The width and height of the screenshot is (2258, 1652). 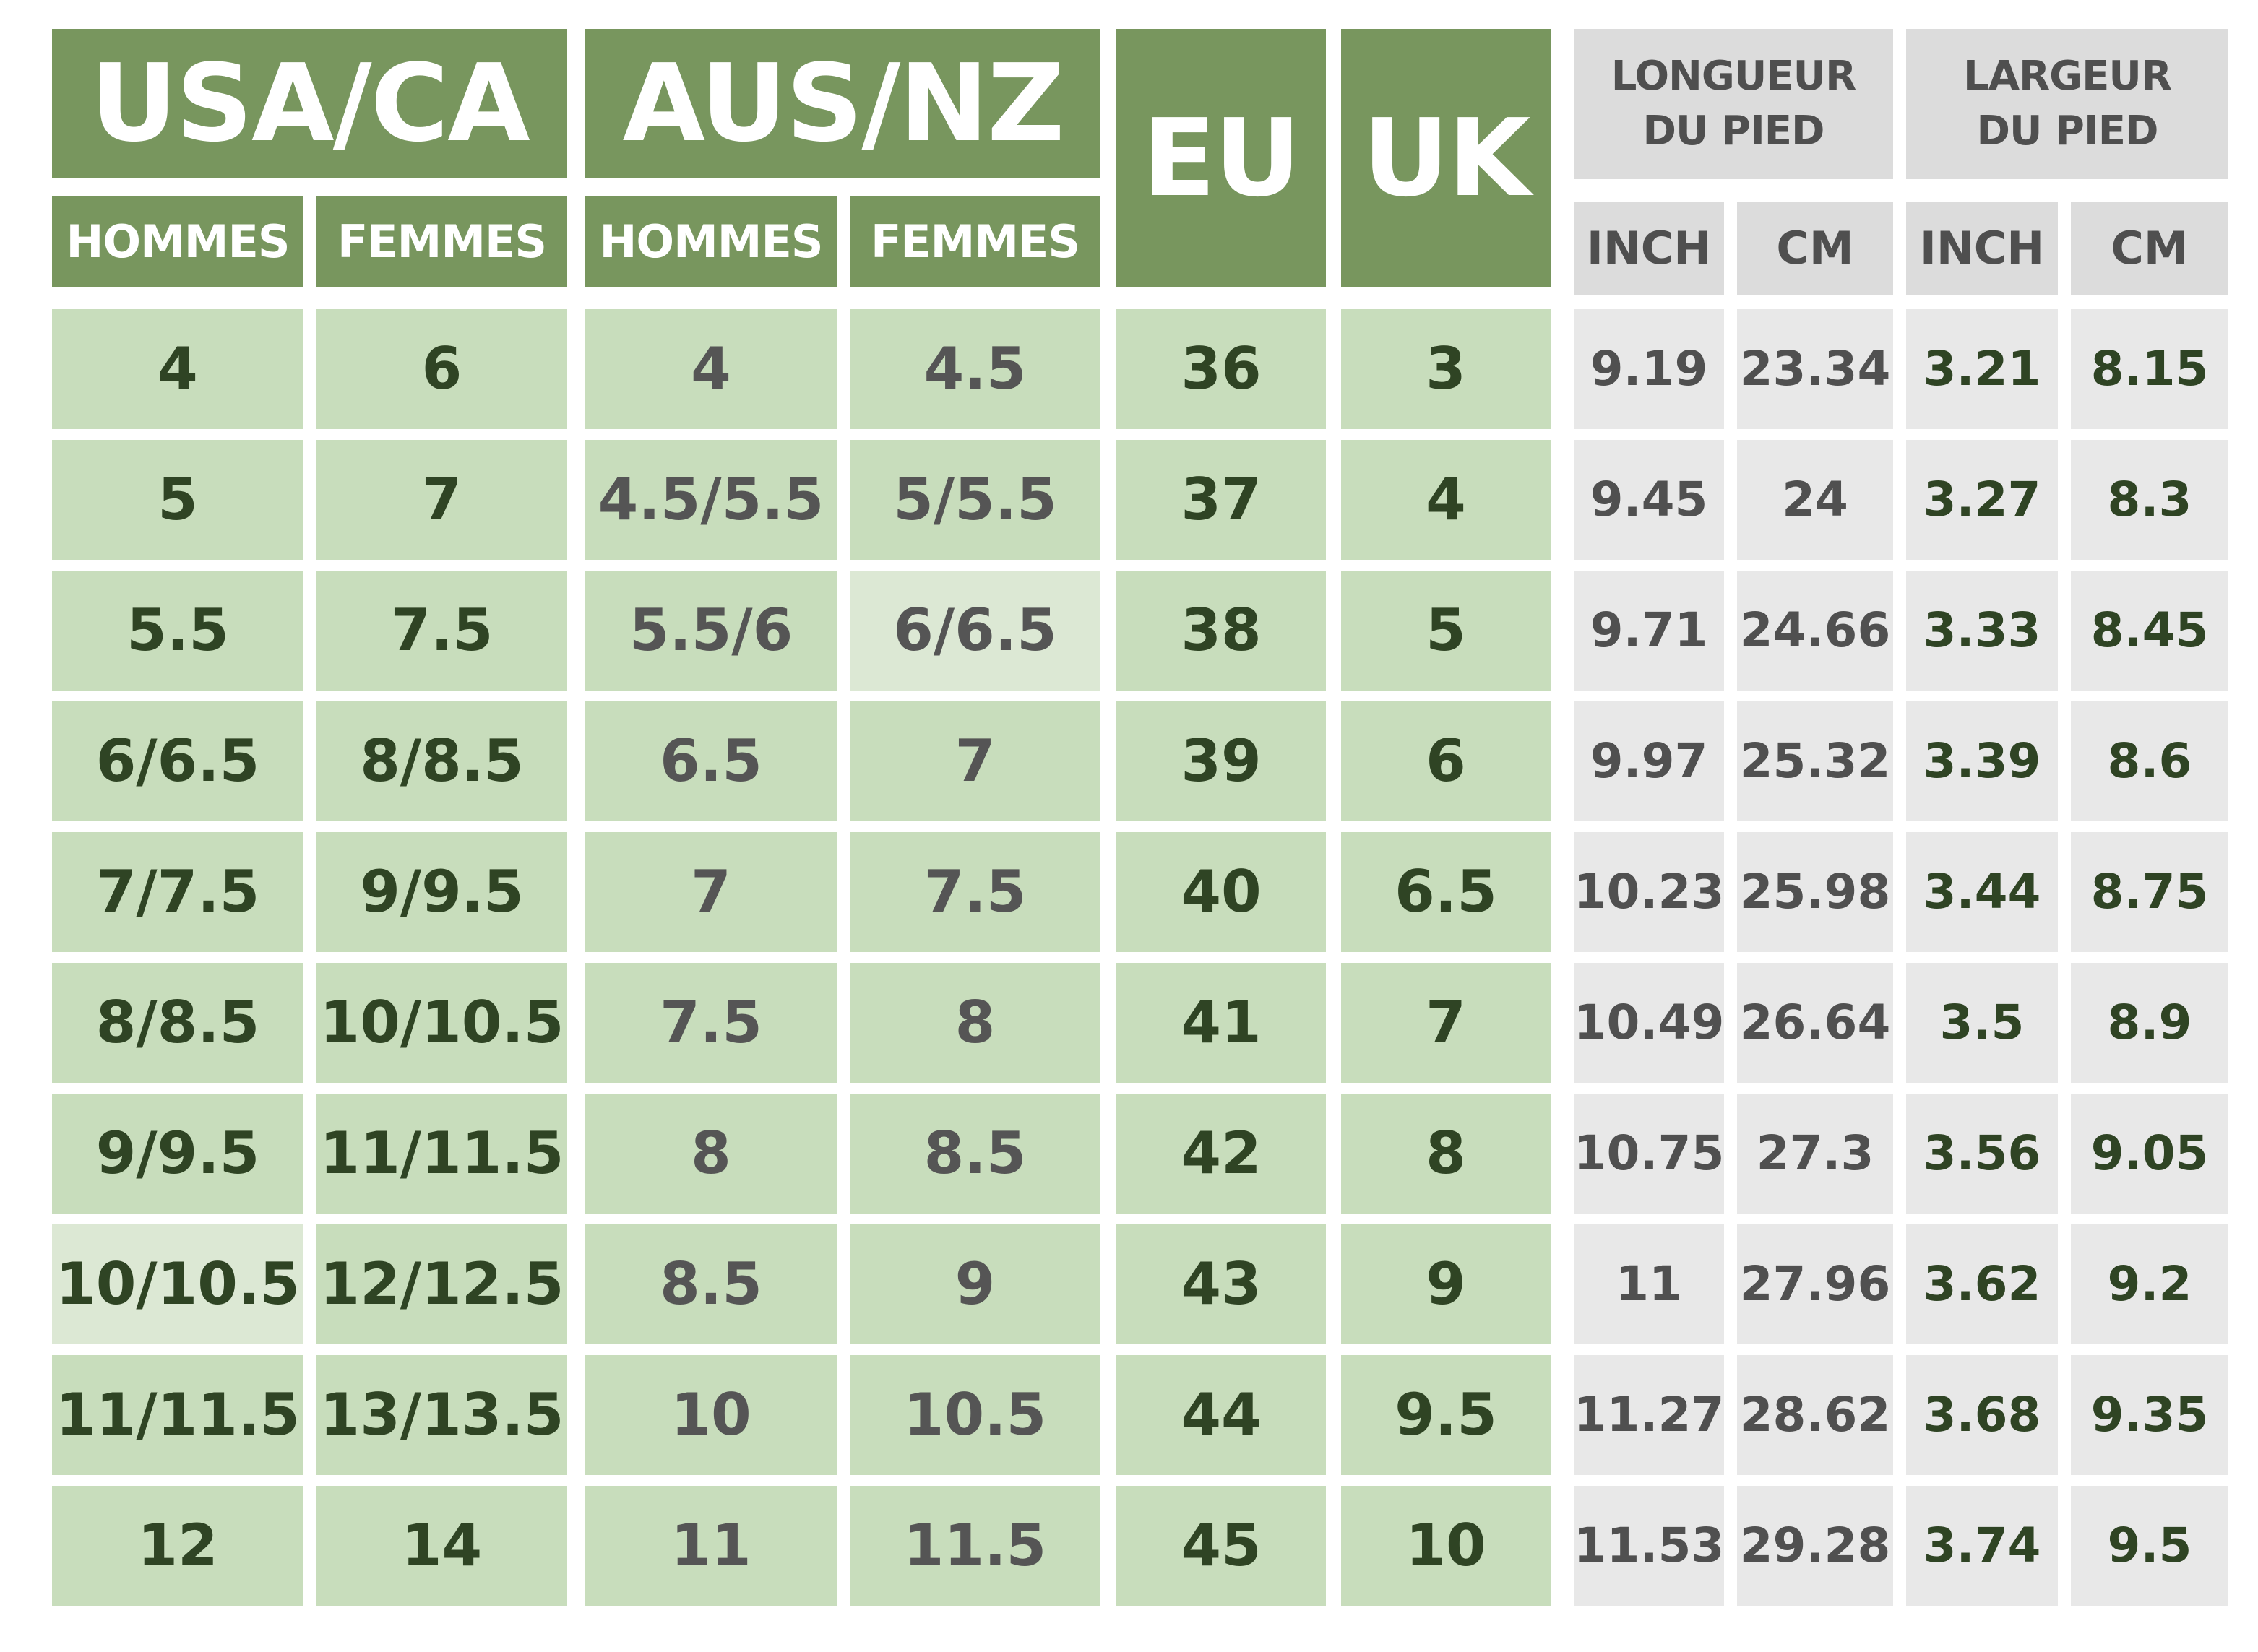 What do you see at coordinates (1649, 1284) in the screenshot?
I see `length-inch-cell: 11` at bounding box center [1649, 1284].